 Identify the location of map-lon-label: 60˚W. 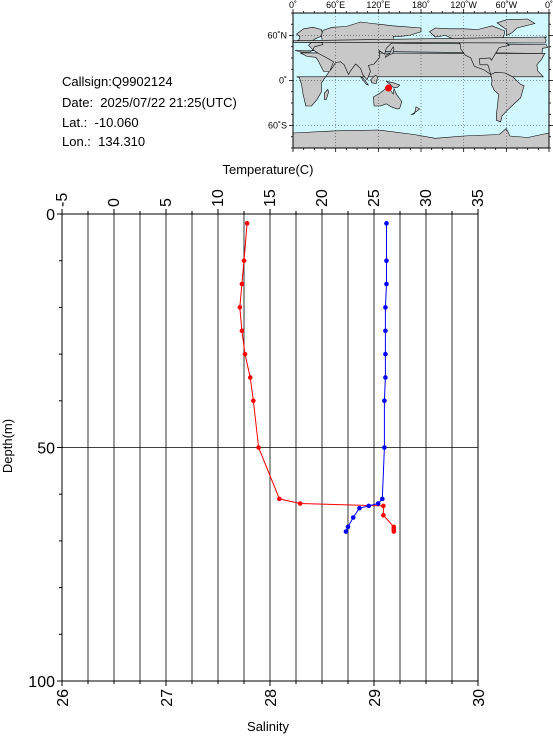
(507, 5).